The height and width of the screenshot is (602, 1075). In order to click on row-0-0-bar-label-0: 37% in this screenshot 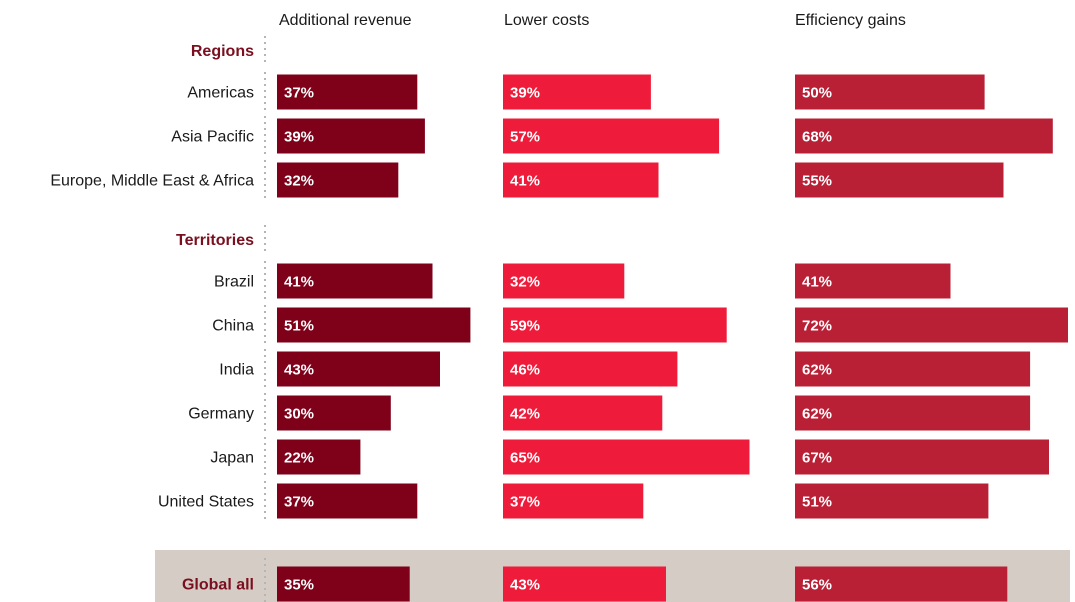, I will do `click(299, 93)`.